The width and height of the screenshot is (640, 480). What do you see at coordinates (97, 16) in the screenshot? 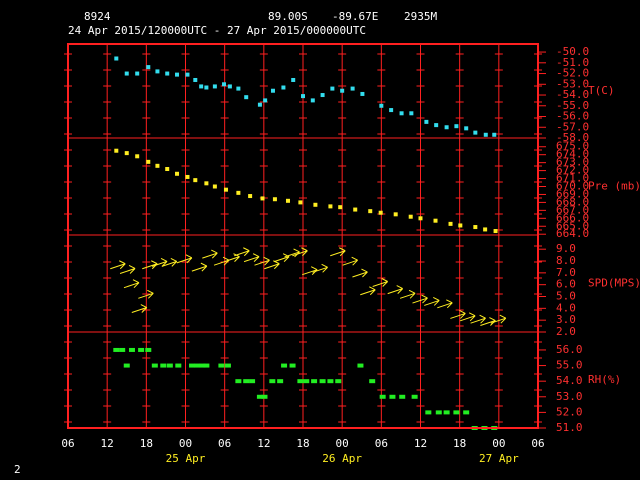
I see `station-id: 8924` at bounding box center [97, 16].